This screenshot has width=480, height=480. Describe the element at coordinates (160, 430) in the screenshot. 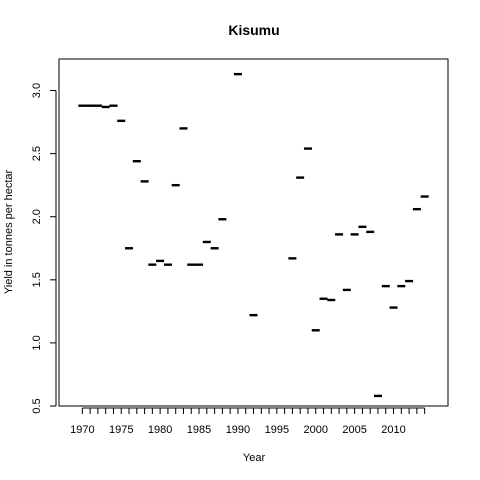

I see `x-tick-label: 1980` at that location.